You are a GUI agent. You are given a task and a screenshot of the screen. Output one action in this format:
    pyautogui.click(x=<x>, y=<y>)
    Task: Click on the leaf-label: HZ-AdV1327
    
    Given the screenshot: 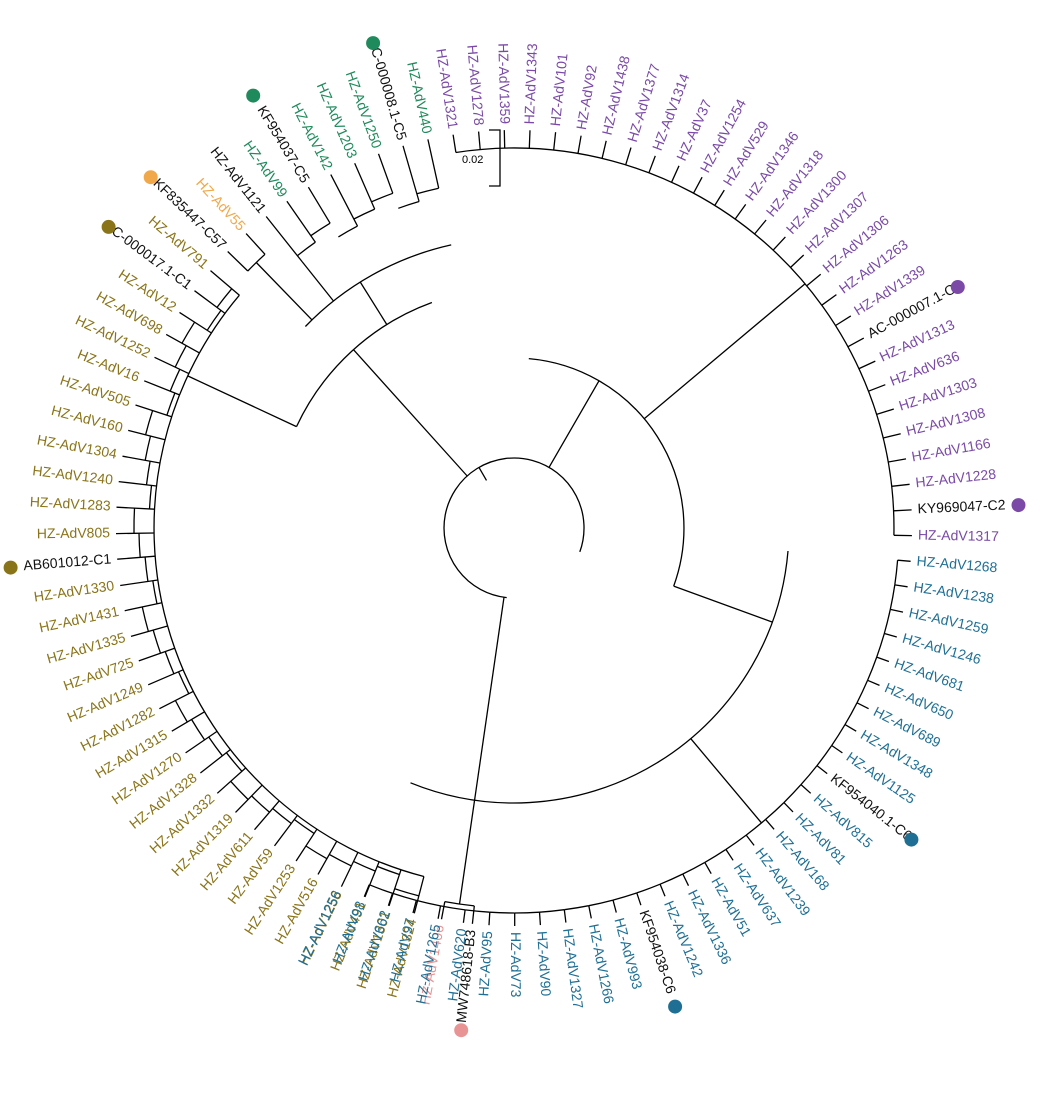 What is the action you would take?
    pyautogui.click(x=573, y=968)
    